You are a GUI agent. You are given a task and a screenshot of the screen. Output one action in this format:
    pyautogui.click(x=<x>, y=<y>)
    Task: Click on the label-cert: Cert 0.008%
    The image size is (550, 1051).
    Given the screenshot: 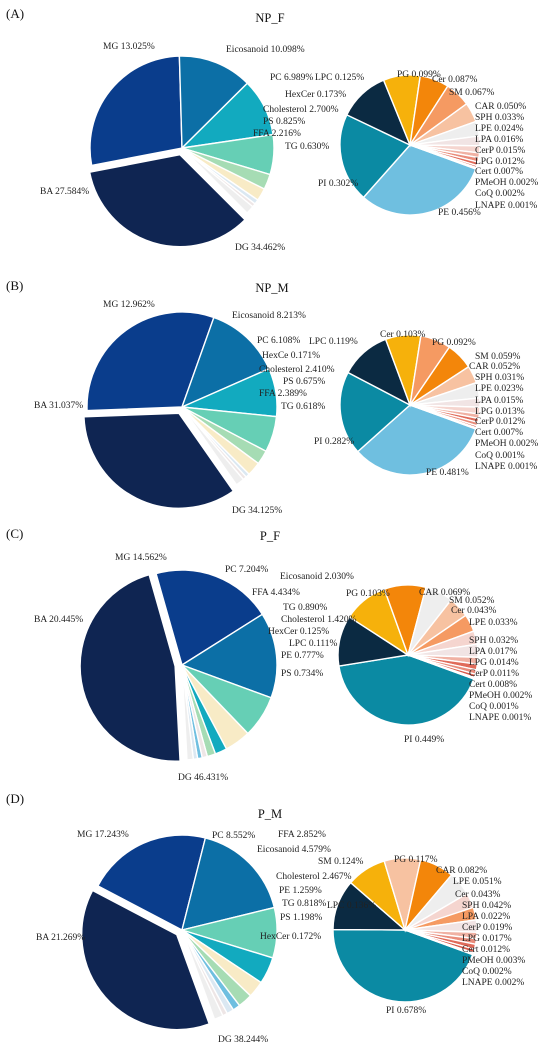 What is the action you would take?
    pyautogui.click(x=493, y=685)
    